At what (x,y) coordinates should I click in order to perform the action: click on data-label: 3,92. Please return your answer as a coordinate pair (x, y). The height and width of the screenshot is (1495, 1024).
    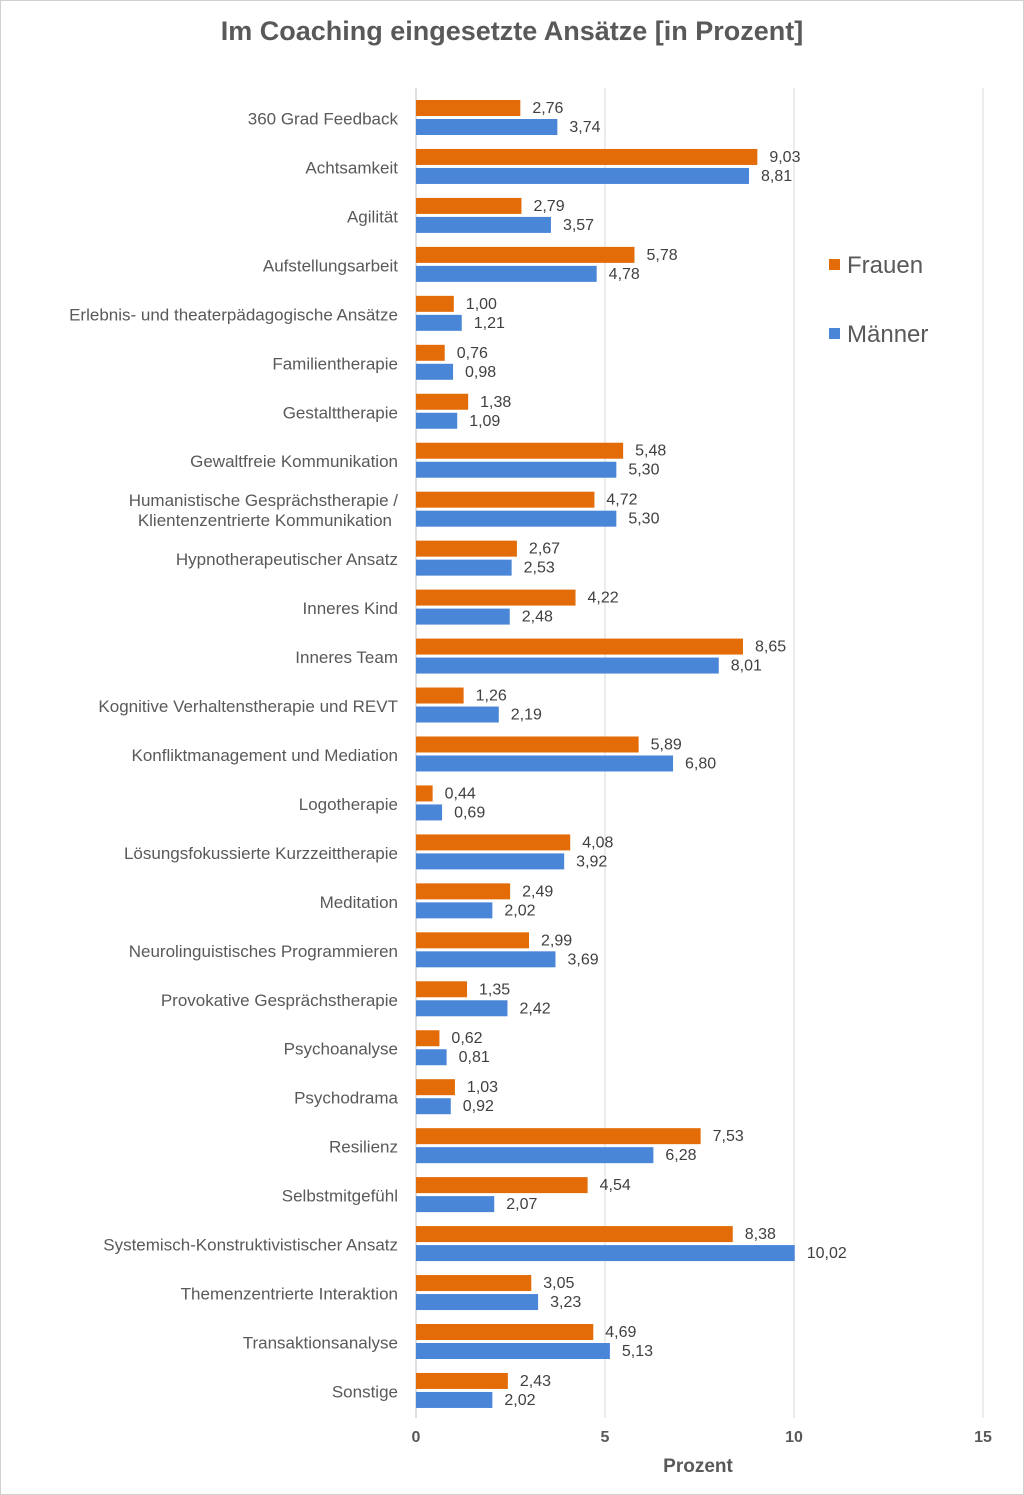
    Looking at the image, I should click on (591, 861).